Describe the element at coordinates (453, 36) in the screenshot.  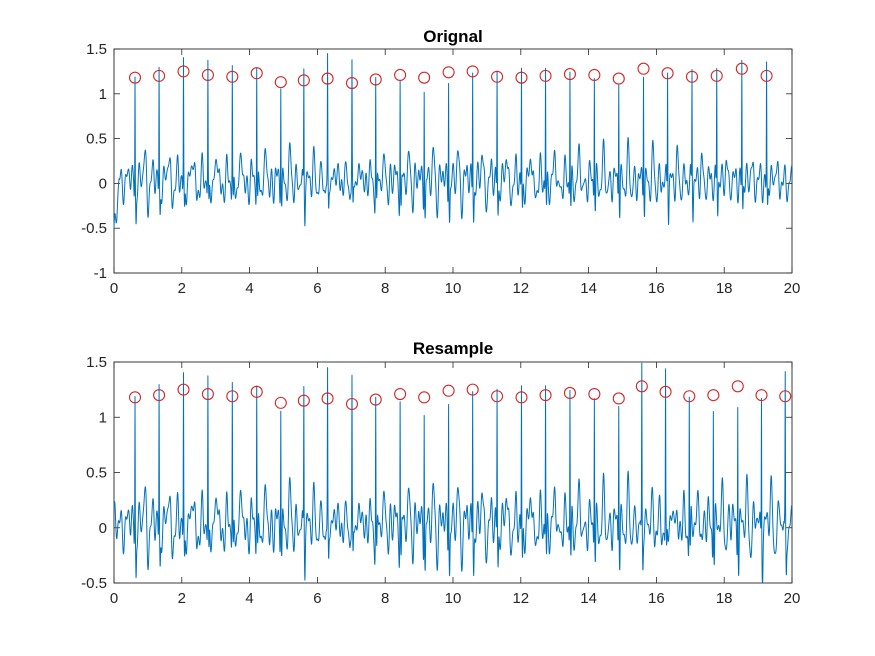
I see `chart-title-original: Orignal` at that location.